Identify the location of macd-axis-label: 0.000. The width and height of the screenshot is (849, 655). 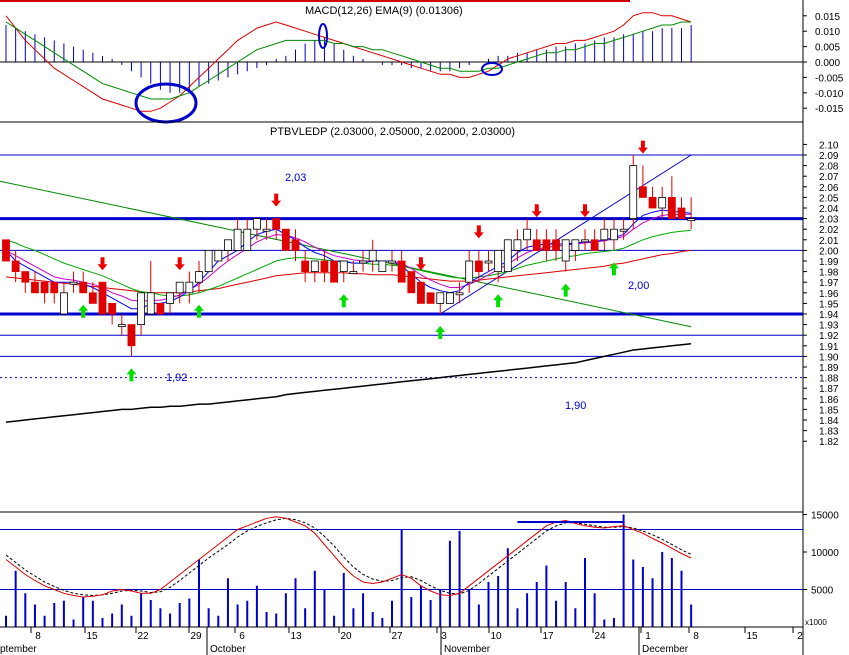
(827, 63).